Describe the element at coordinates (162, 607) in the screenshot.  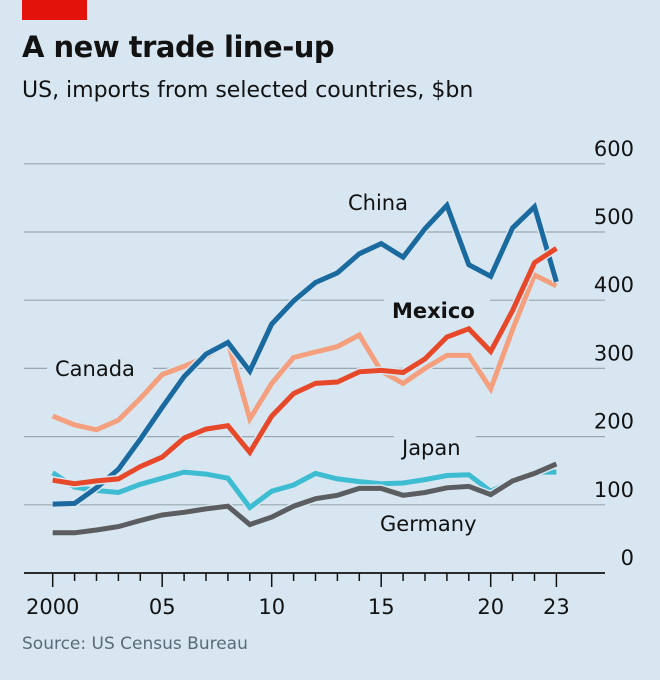
I see `x-tick-label: 05` at that location.